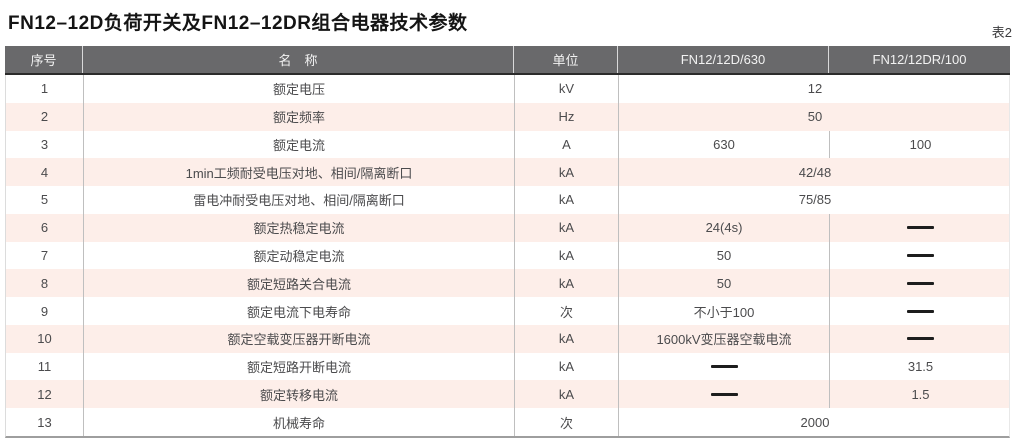 The height and width of the screenshot is (439, 1022). Describe the element at coordinates (566, 89) in the screenshot. I see `unit: kV` at that location.